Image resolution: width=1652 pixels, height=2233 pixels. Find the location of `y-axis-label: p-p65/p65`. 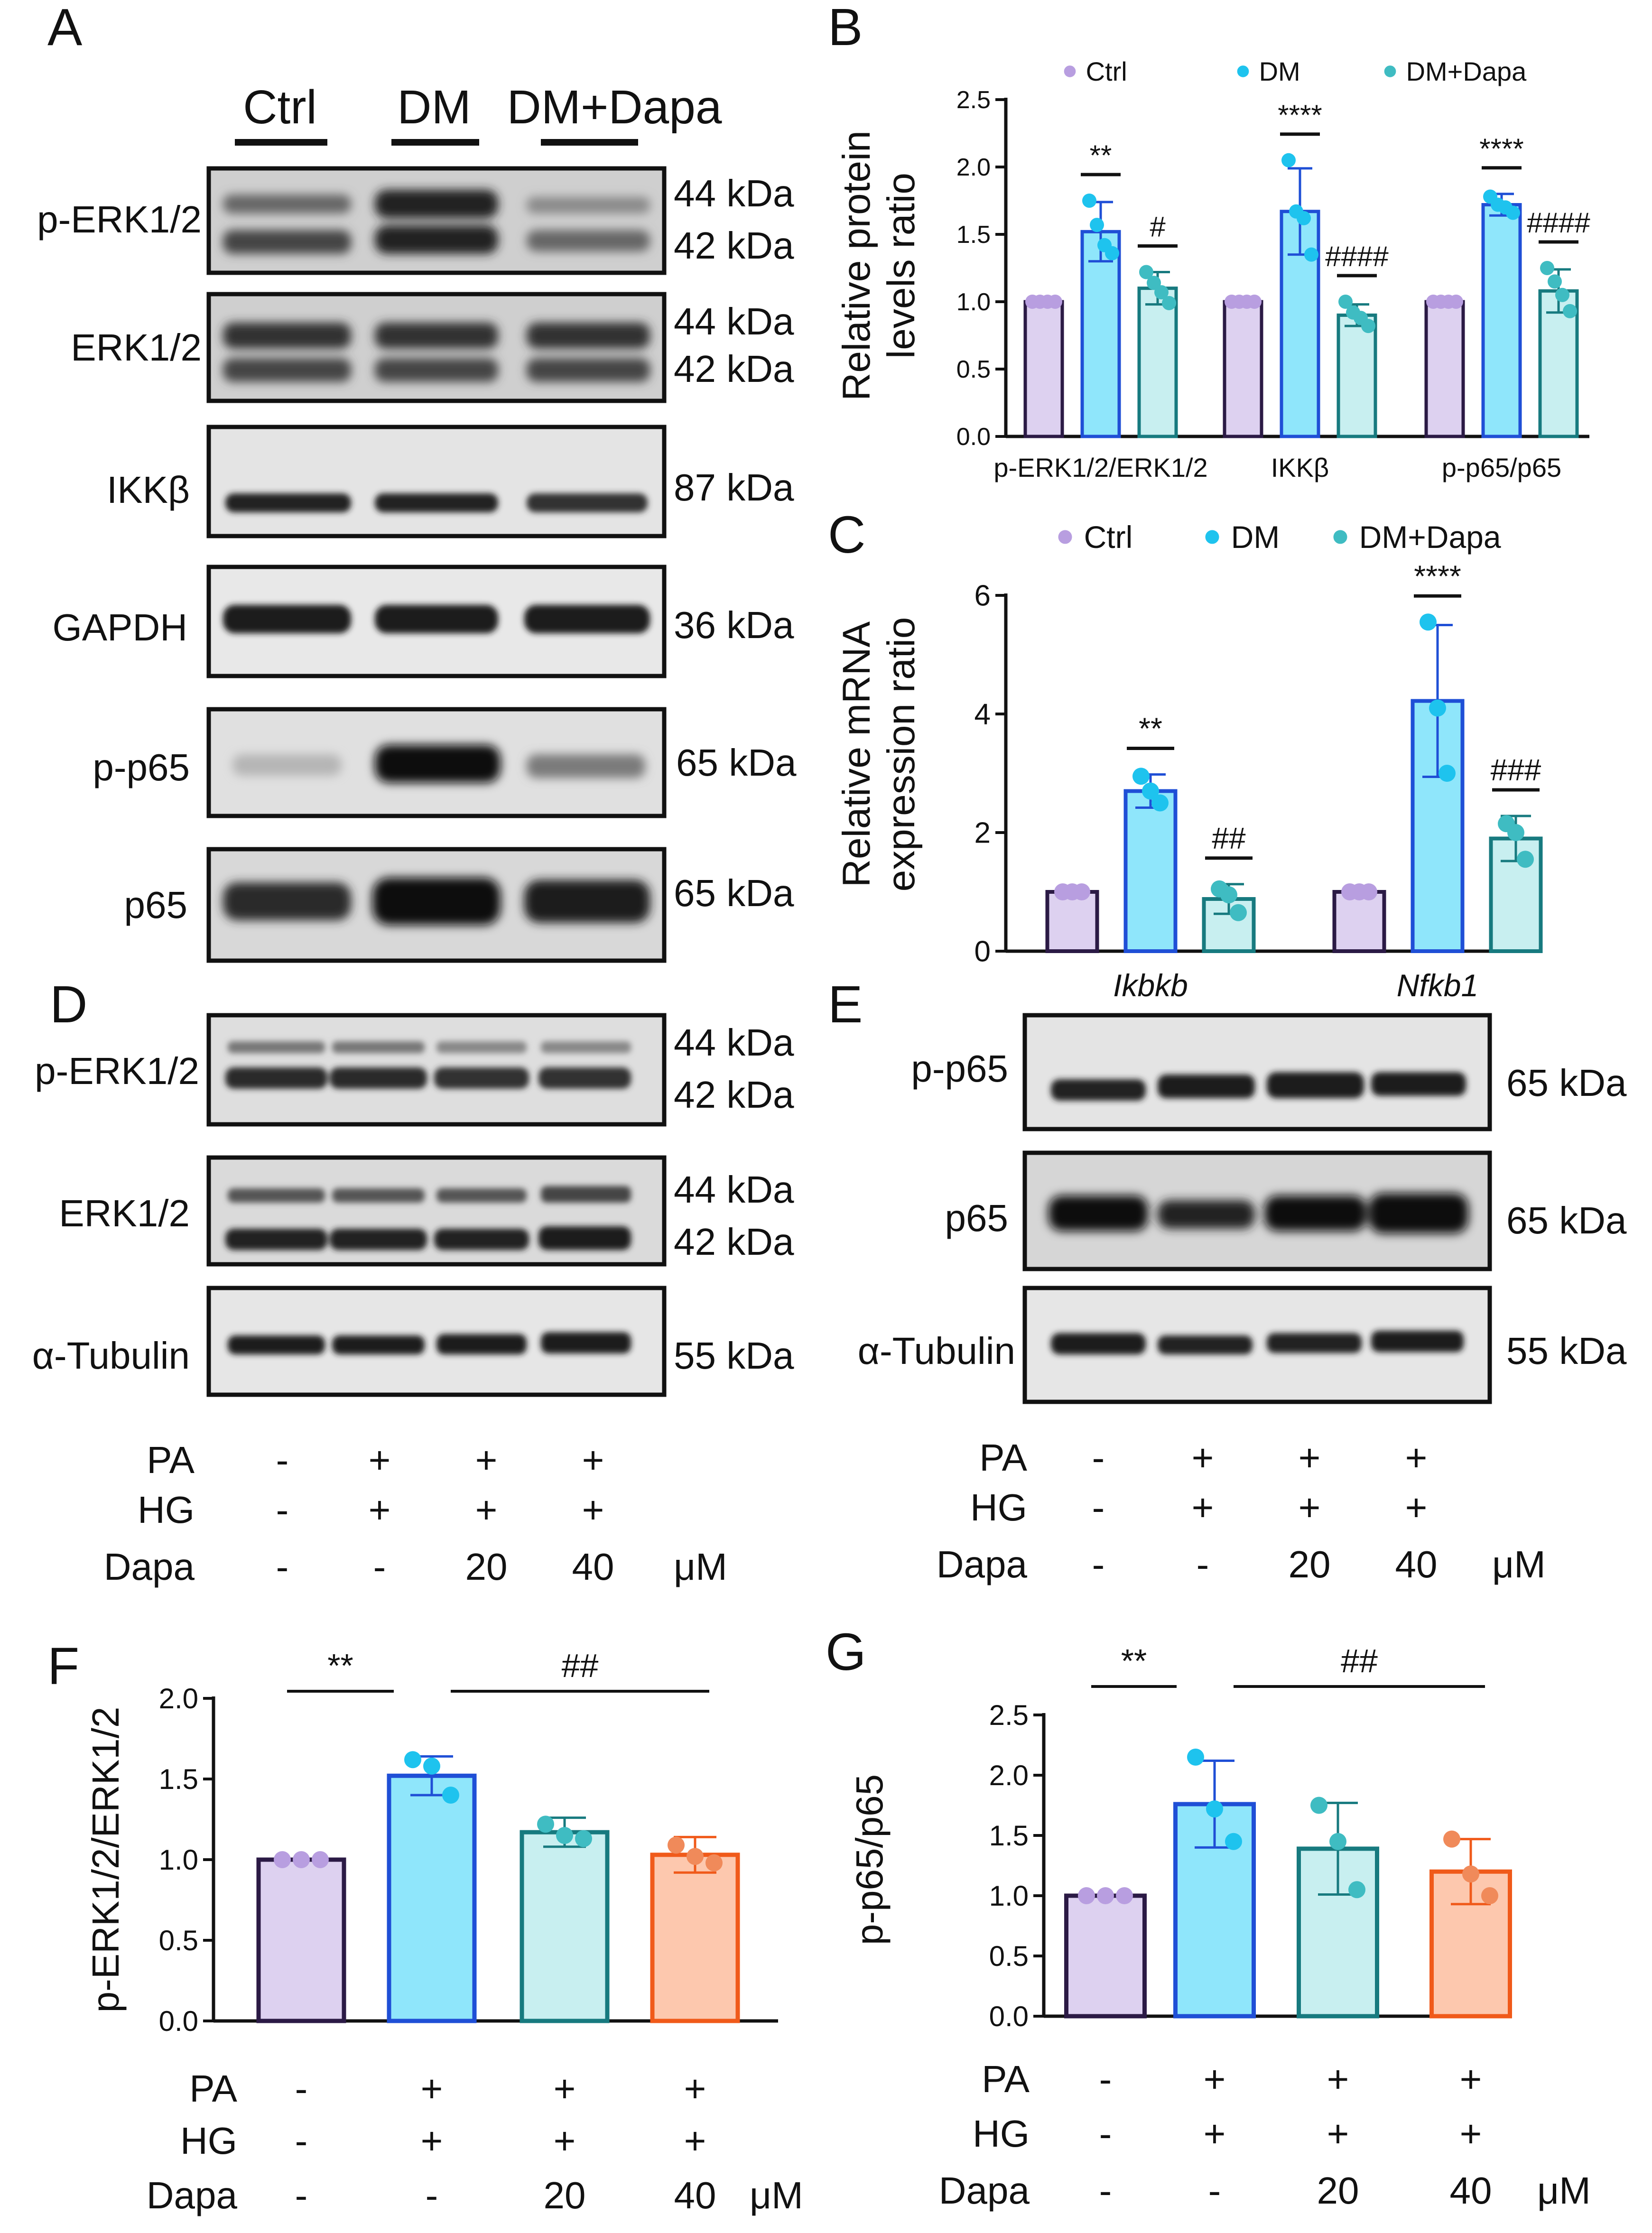

y-axis-label: p-p65/p65 is located at coordinates (869, 1859).